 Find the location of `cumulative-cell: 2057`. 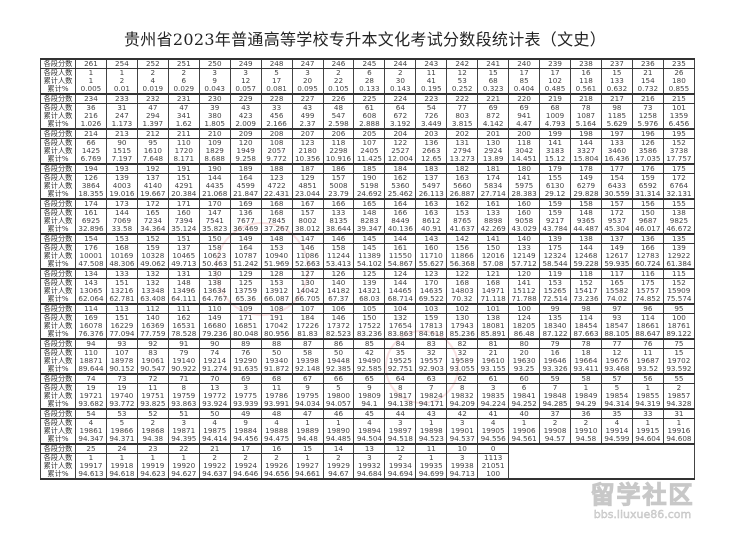

cumulative-cell: 2057 is located at coordinates (276, 151).